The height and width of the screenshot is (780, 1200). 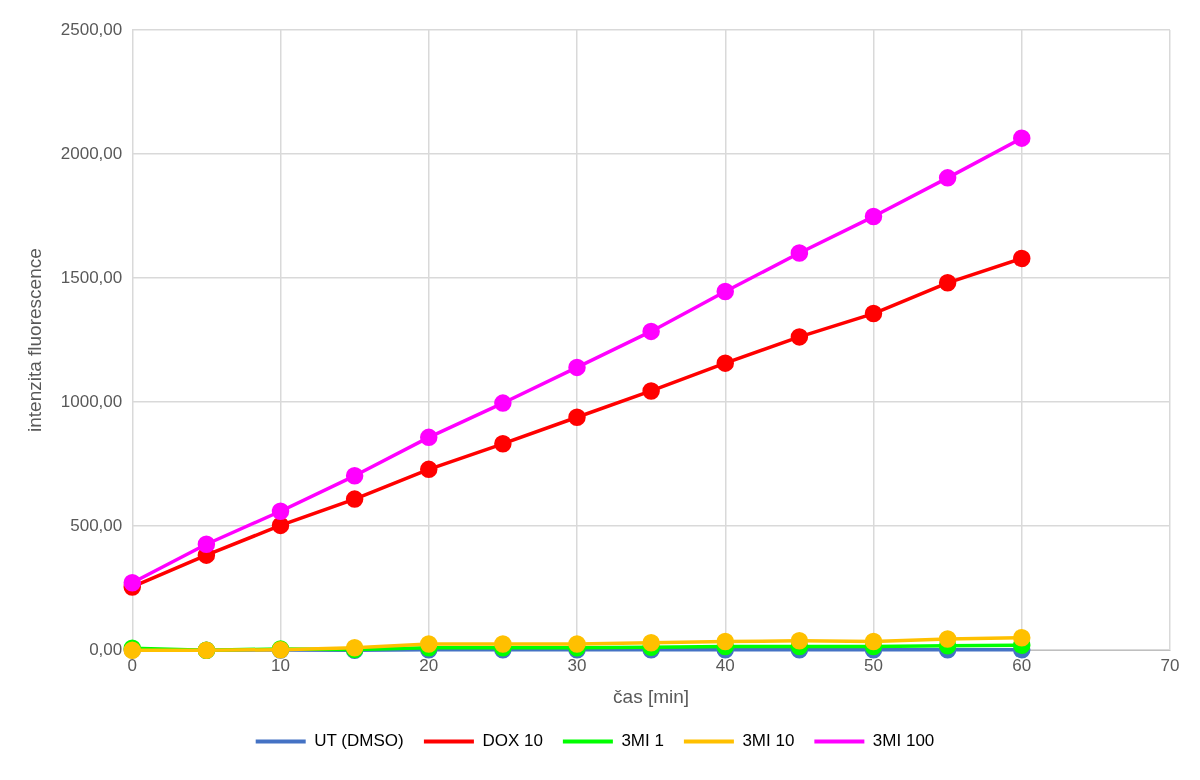 I want to click on x-tick-label: 10, so click(x=280, y=666).